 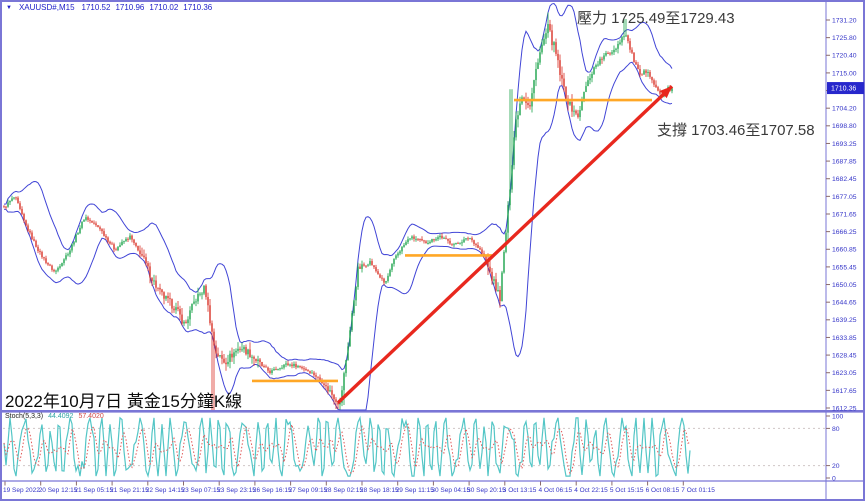 I want to click on ohlc-low: 1710.02, so click(x=164, y=7).